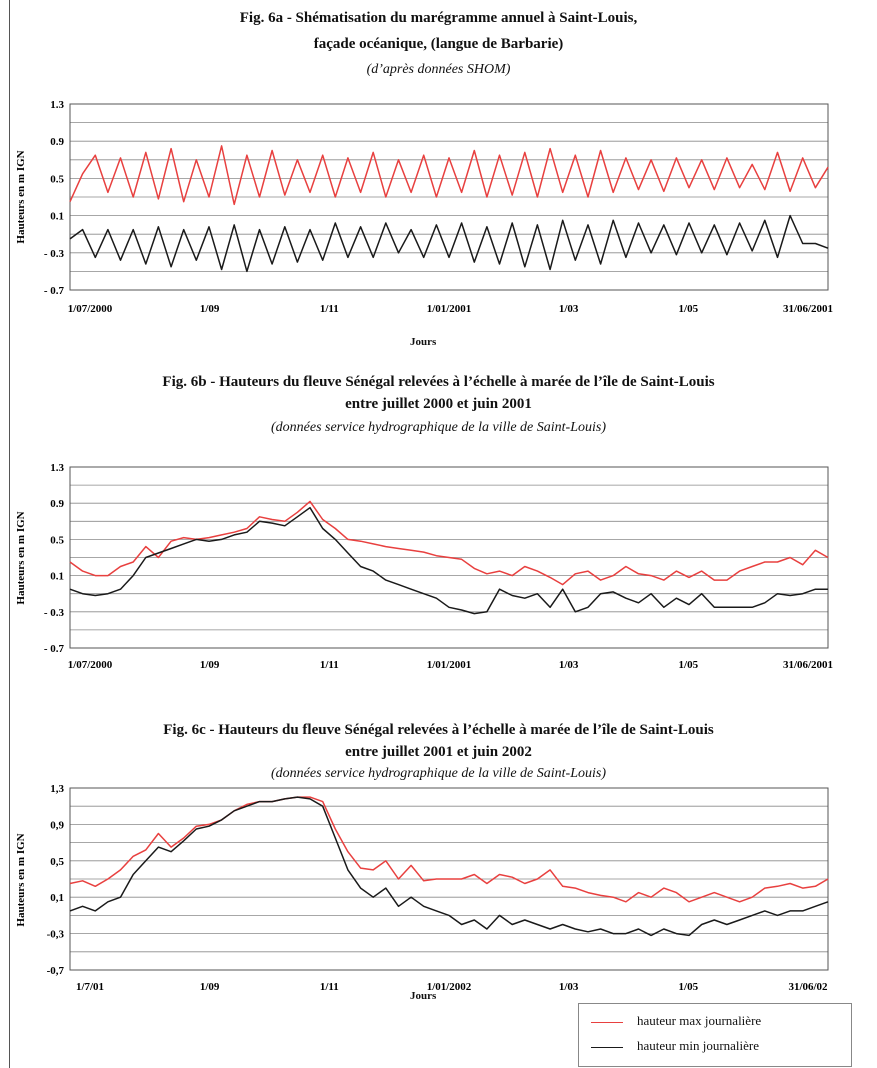 The image size is (877, 1068). Describe the element at coordinates (57, 862) in the screenshot. I see `y-tick-label: 0,5` at that location.